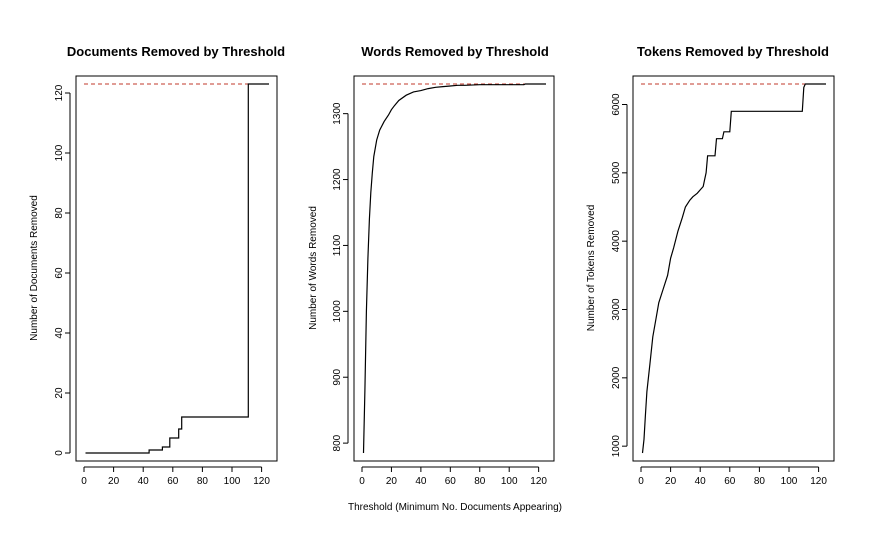 The image size is (886, 551). I want to click on y-tick-label: 60, so click(59, 273).